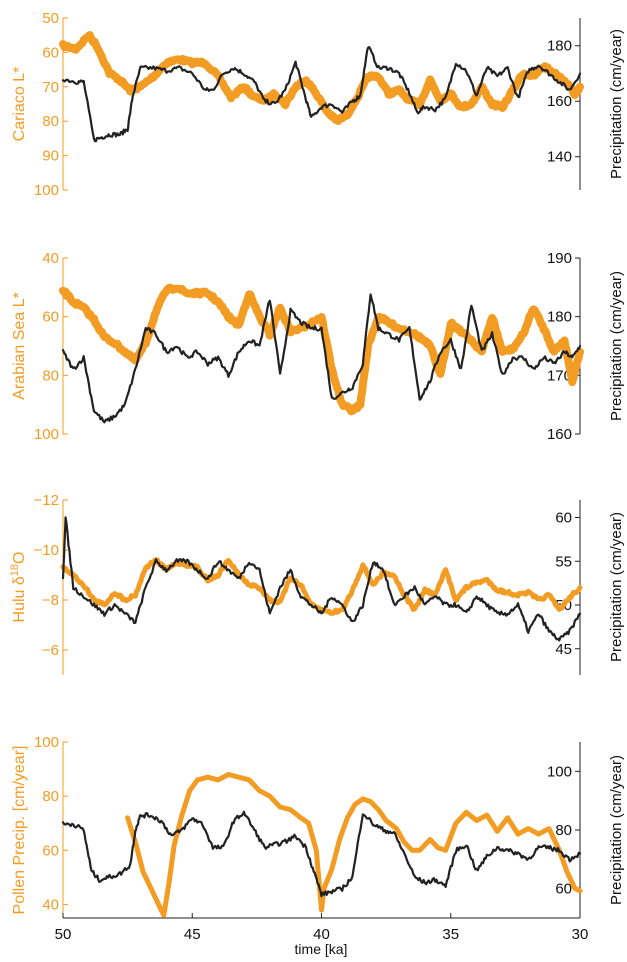 The image size is (627, 962). I want to click on left-axis-label: Arabian Sea L*, so click(19, 346).